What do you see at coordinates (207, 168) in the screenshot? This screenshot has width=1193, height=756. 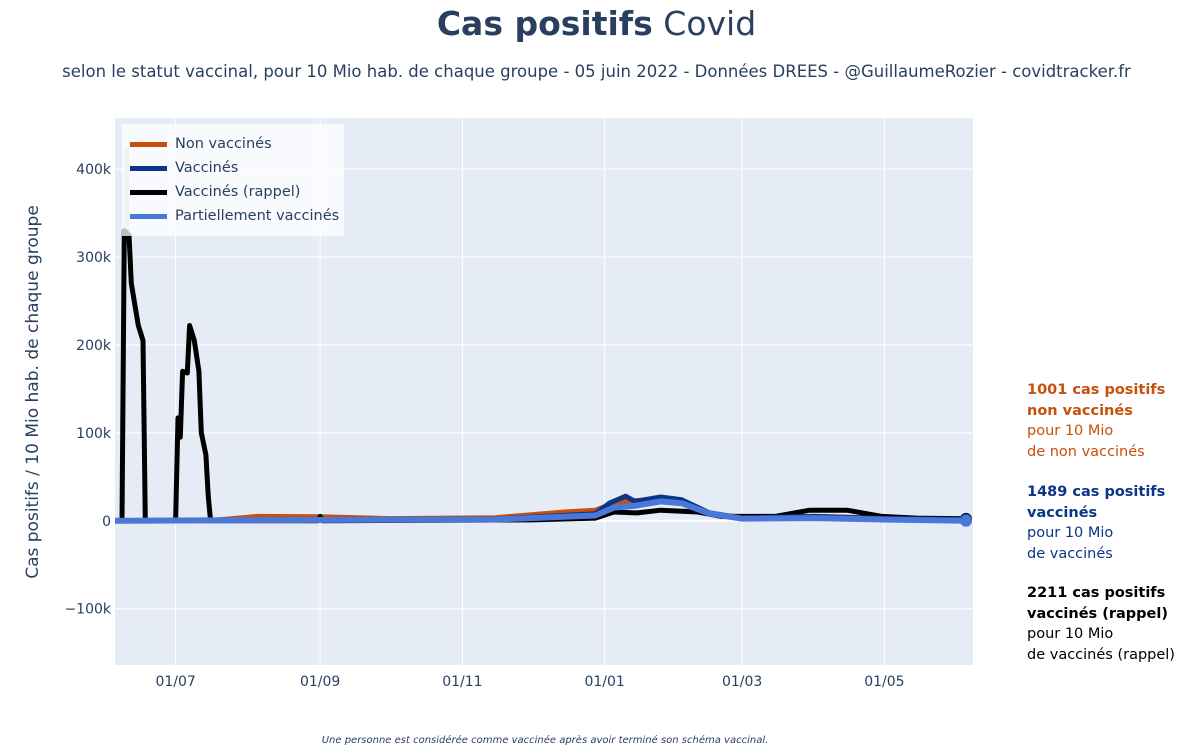 I see `legend-label: Vaccinés` at bounding box center [207, 168].